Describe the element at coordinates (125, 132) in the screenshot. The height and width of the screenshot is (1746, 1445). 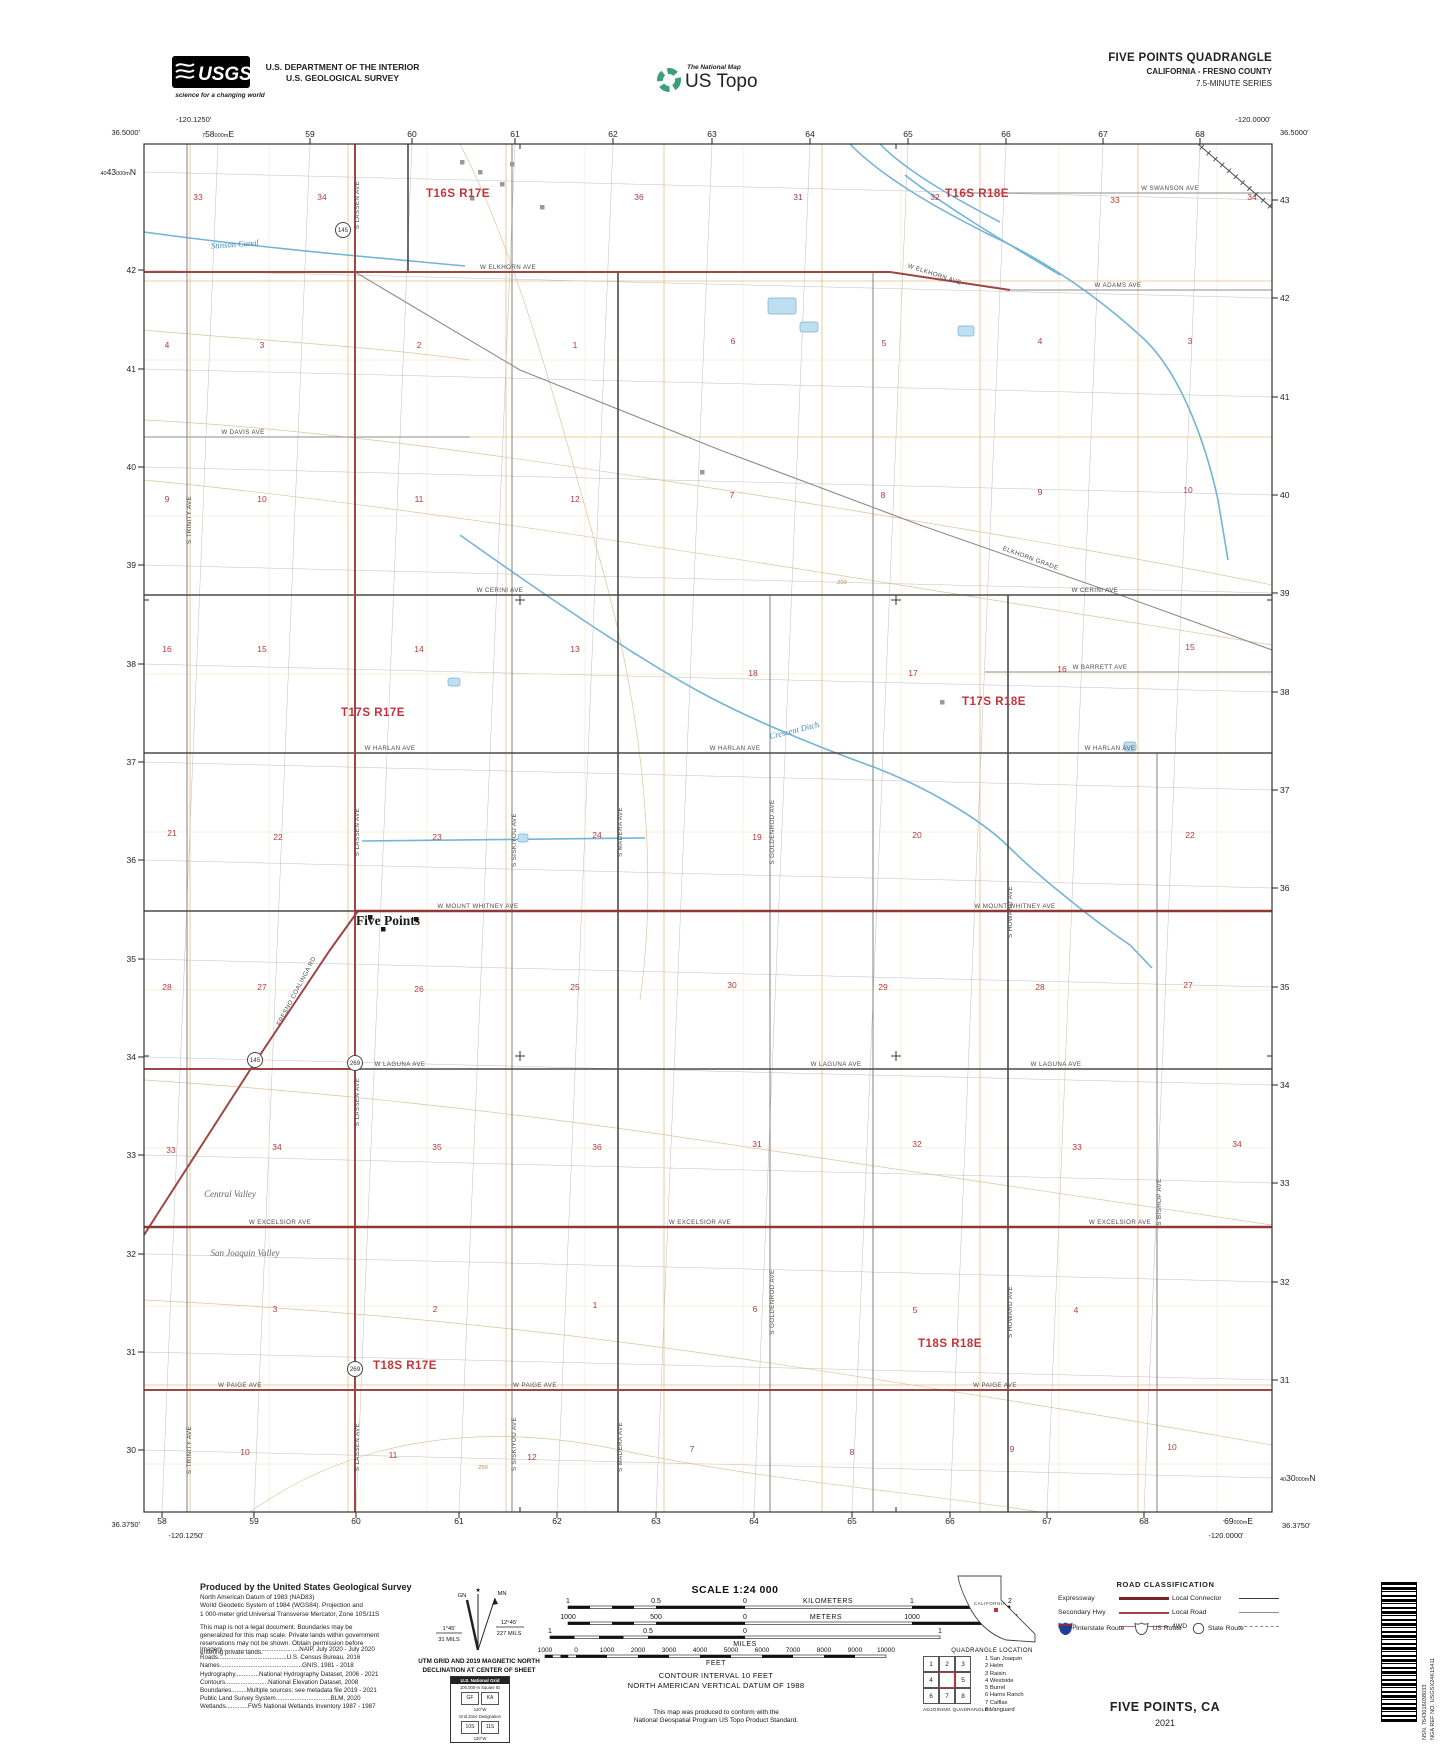
I see `corner-coordinate: 36.5000'` at that location.